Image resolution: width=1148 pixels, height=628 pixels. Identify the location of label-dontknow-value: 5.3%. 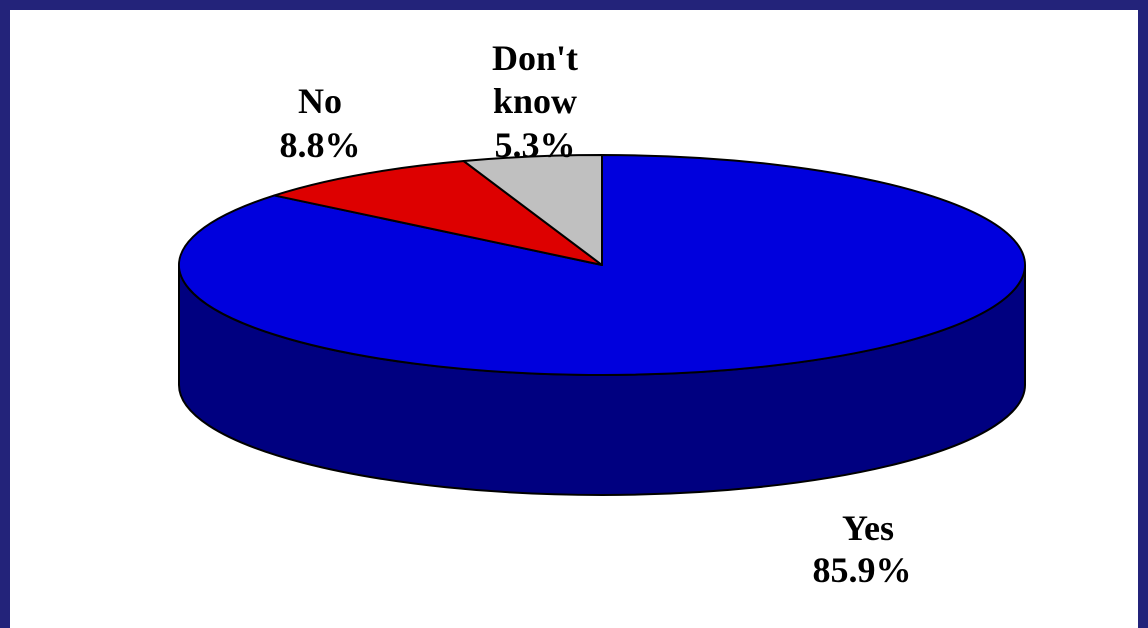
(535, 145).